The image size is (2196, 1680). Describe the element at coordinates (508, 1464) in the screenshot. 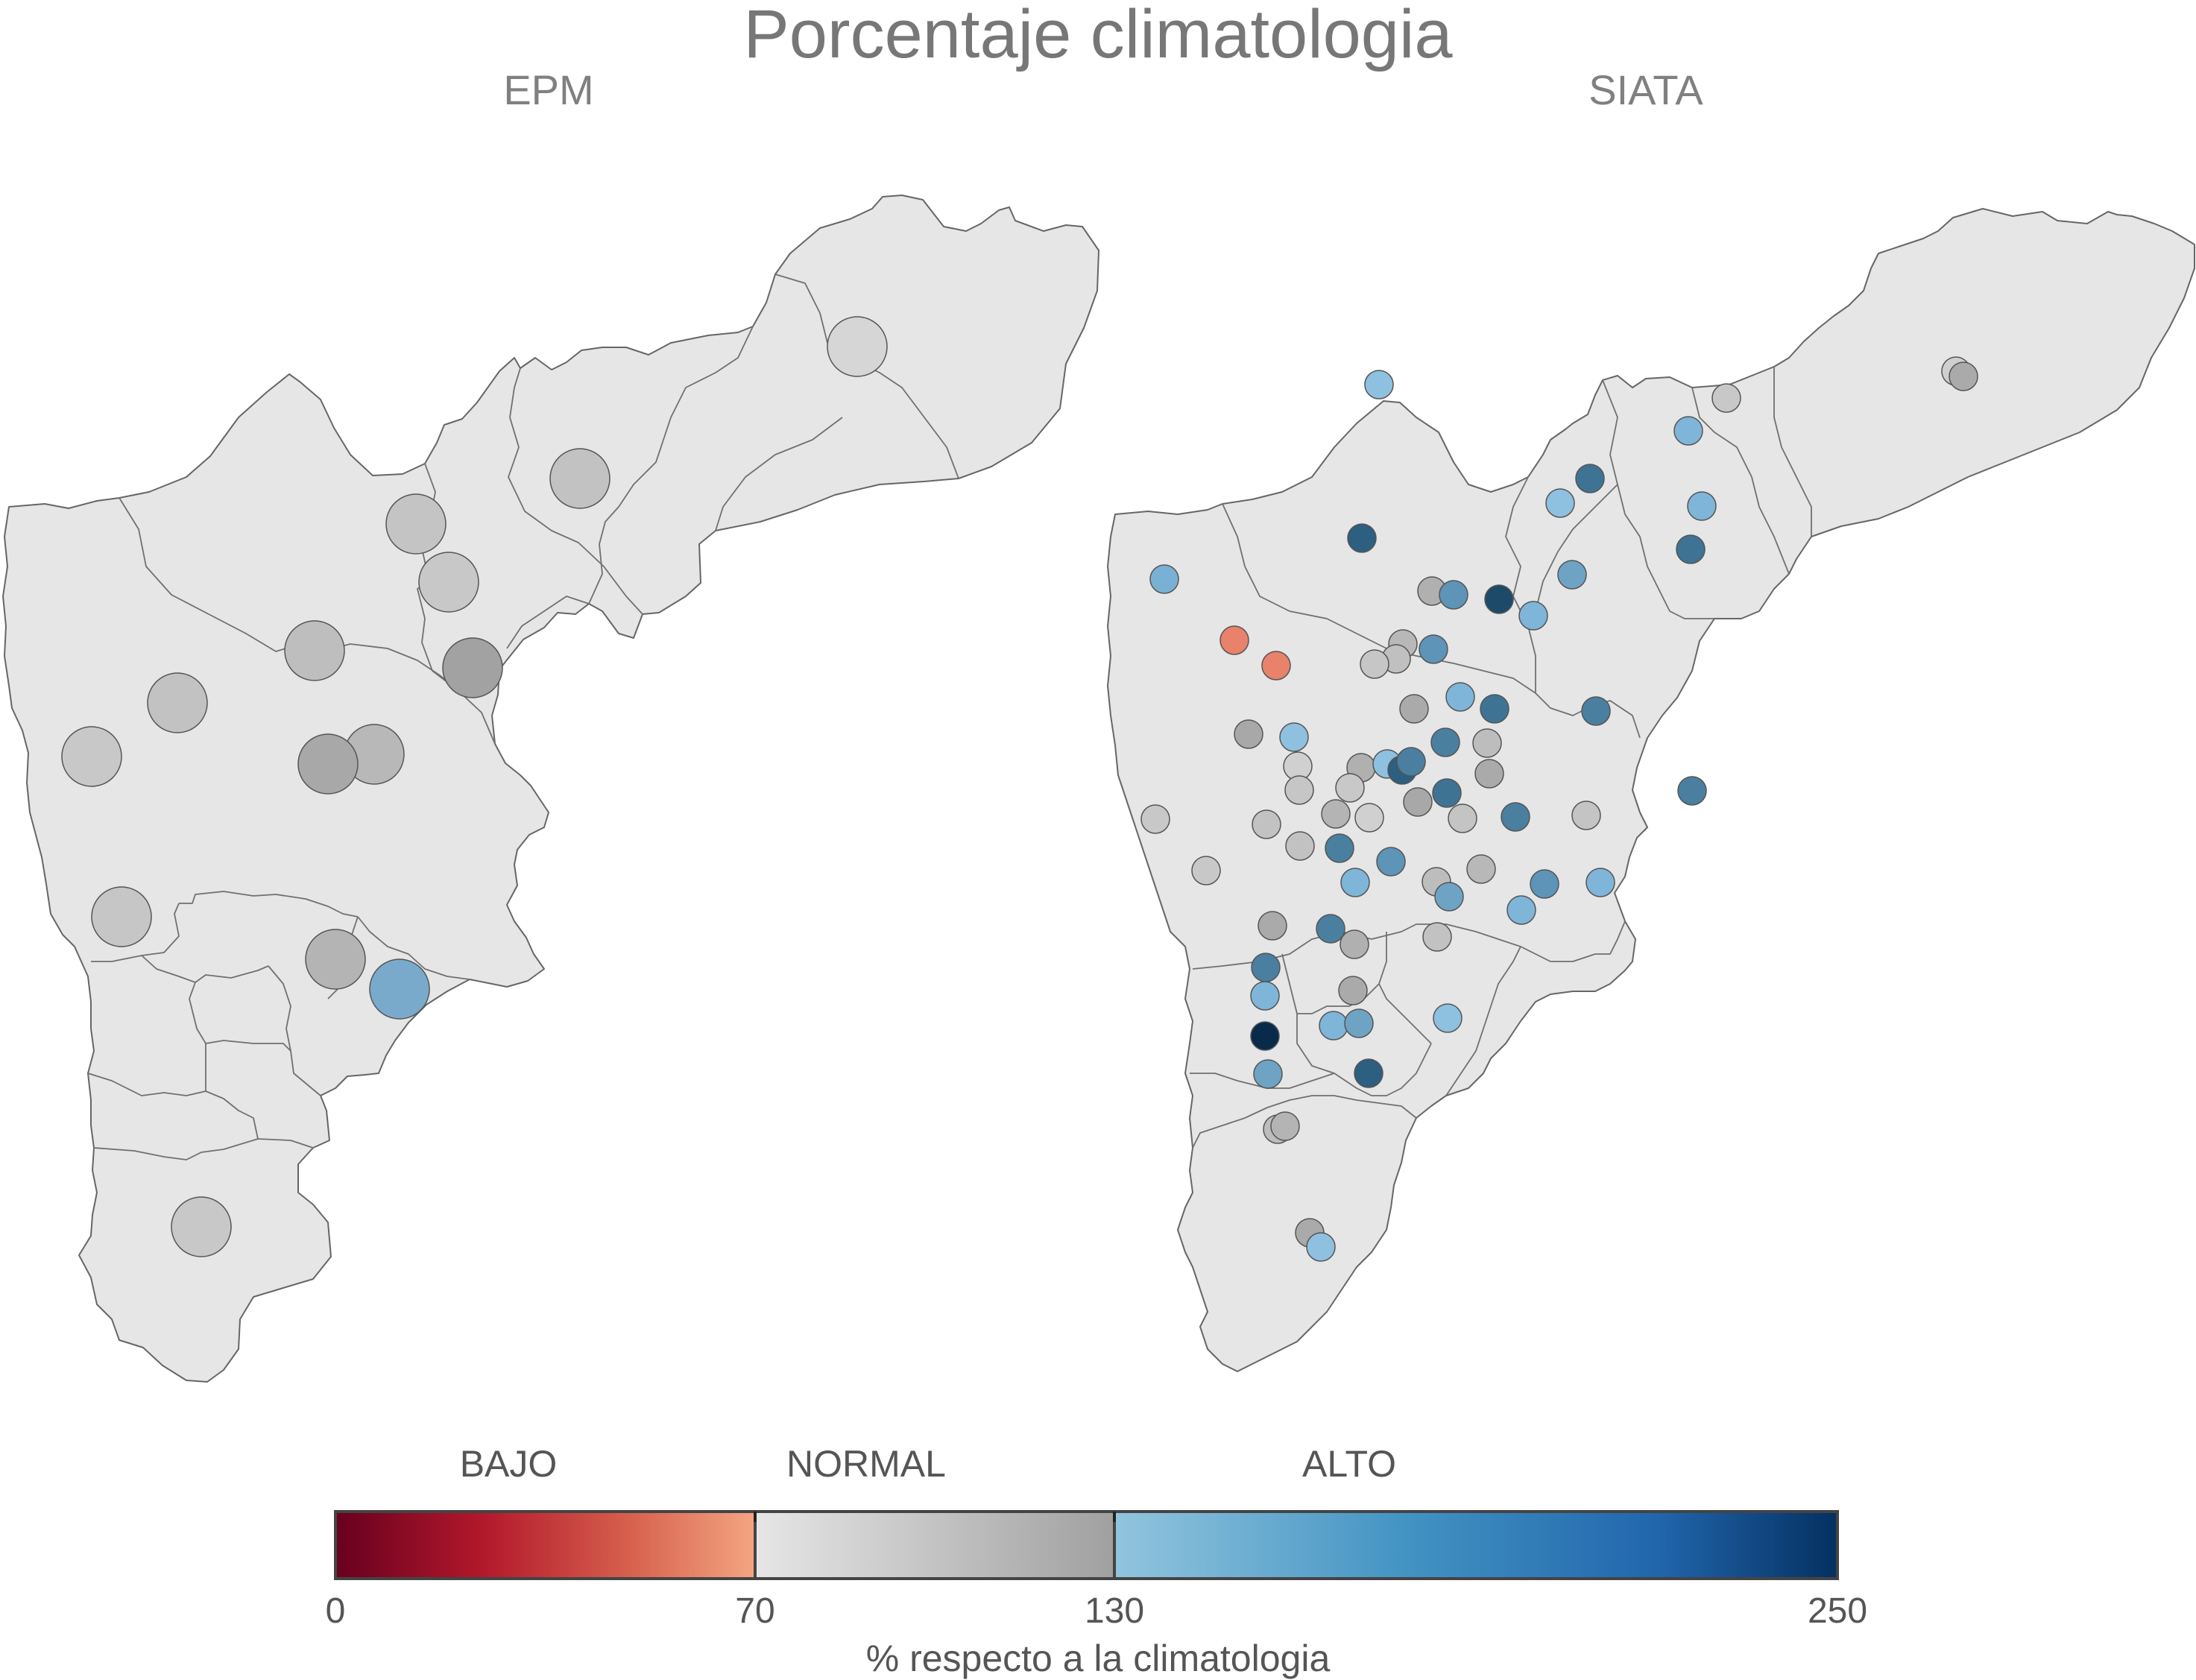

I see `legend-category-bajo: BAJO` at that location.